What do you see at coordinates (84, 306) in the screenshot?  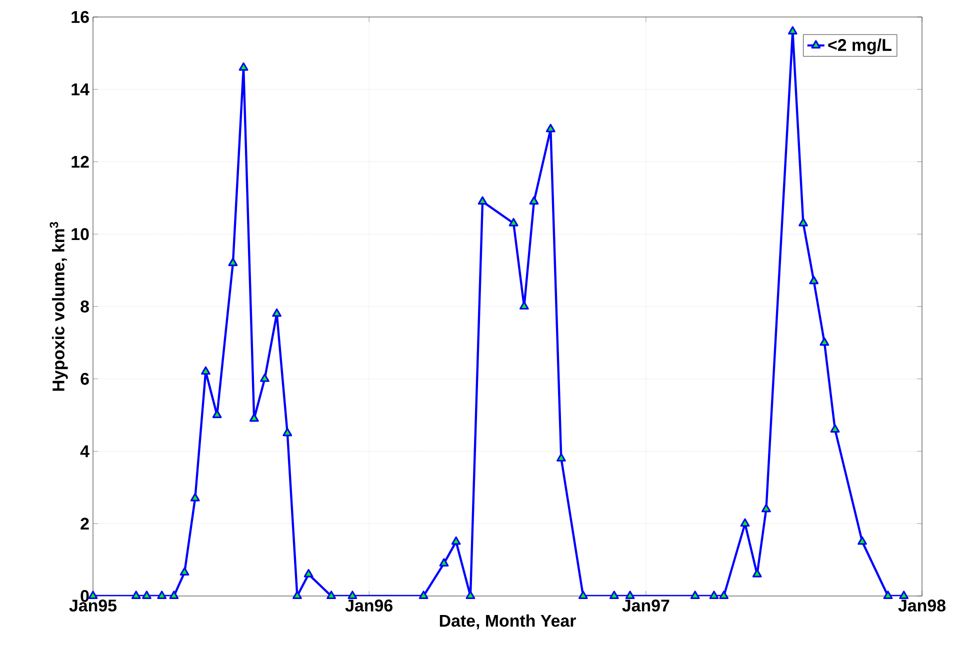 I see `y-tick-label: 8` at bounding box center [84, 306].